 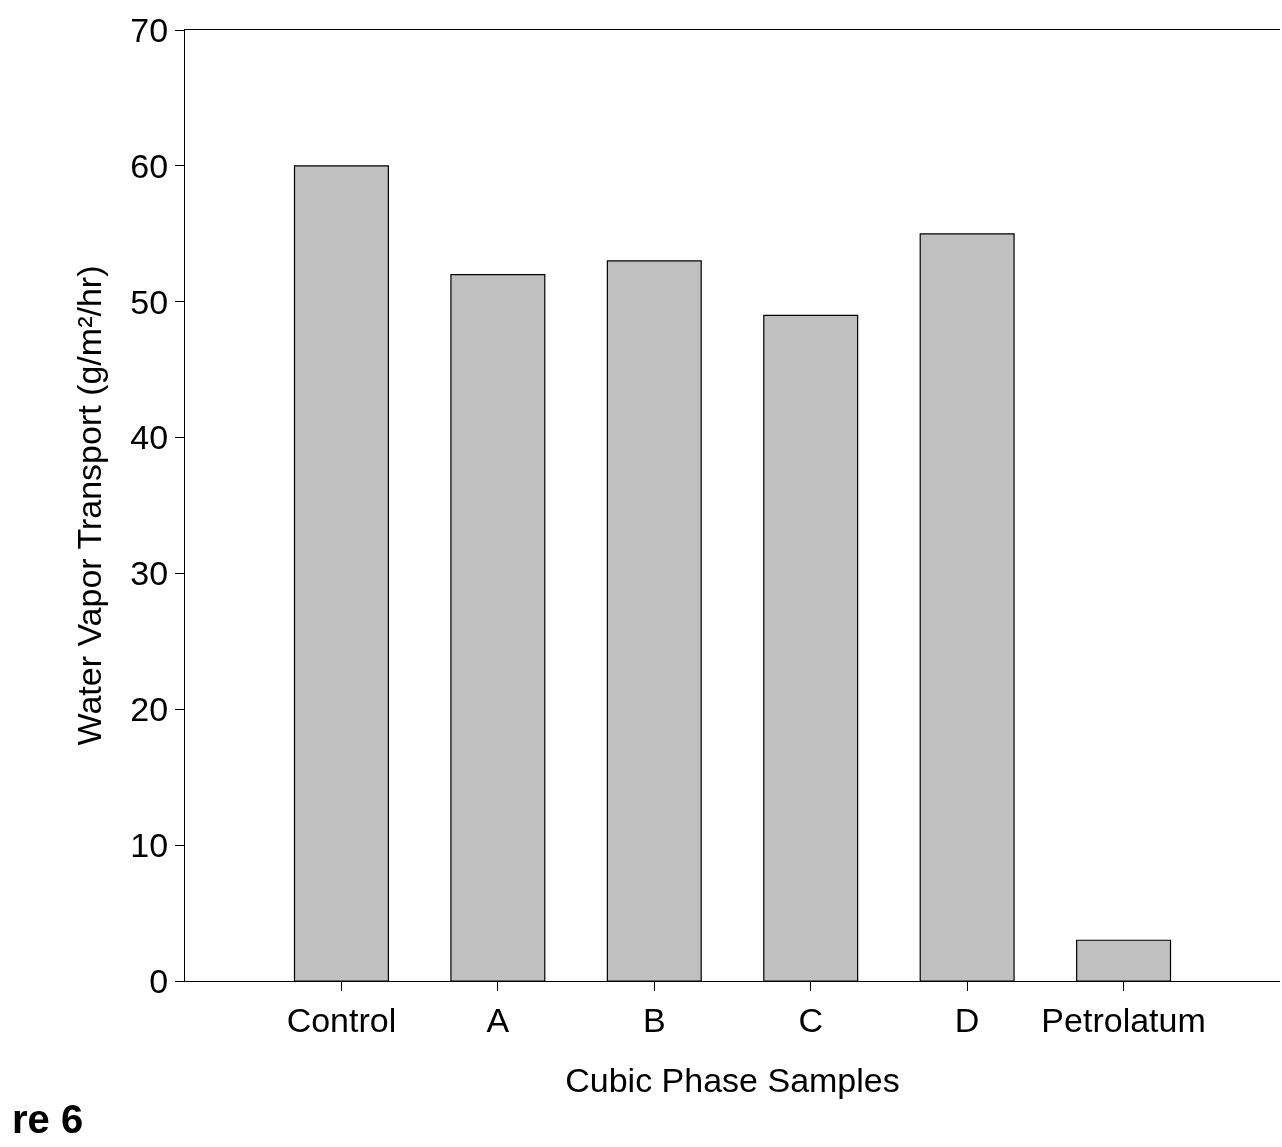 I want to click on y-tick-label: 0, so click(x=159, y=980).